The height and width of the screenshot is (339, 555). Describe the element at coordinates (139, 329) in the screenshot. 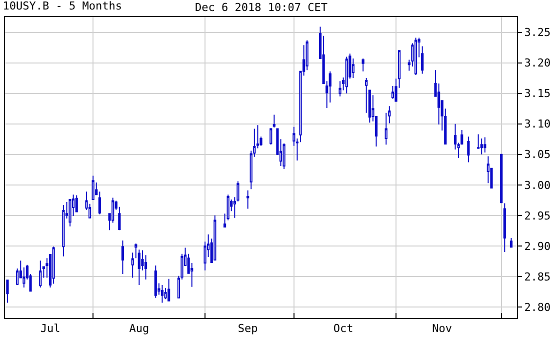

I see `x-tick-label: Aug` at that location.